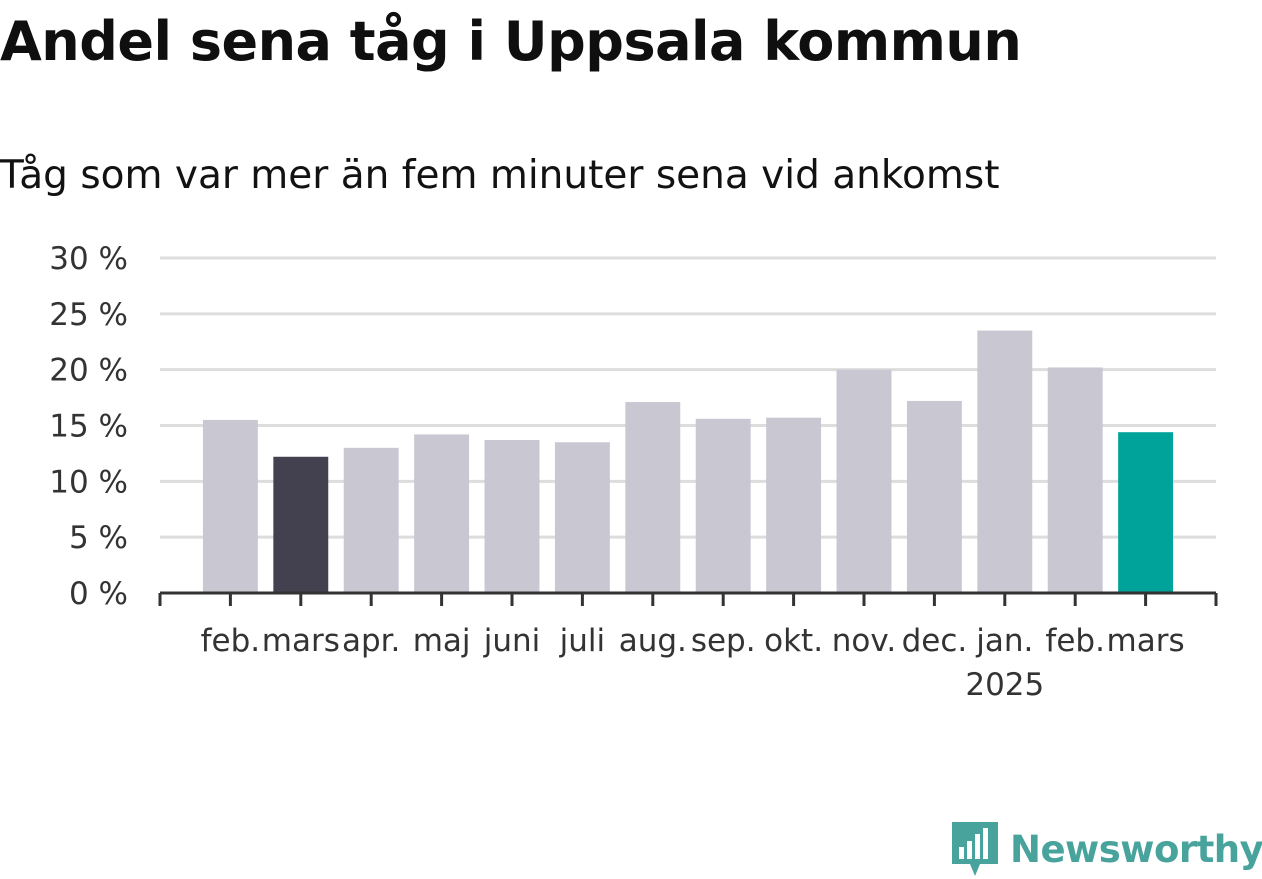 This screenshot has width=1262, height=879. Describe the element at coordinates (864, 641) in the screenshot. I see `x-tick-label: nov.` at that location.